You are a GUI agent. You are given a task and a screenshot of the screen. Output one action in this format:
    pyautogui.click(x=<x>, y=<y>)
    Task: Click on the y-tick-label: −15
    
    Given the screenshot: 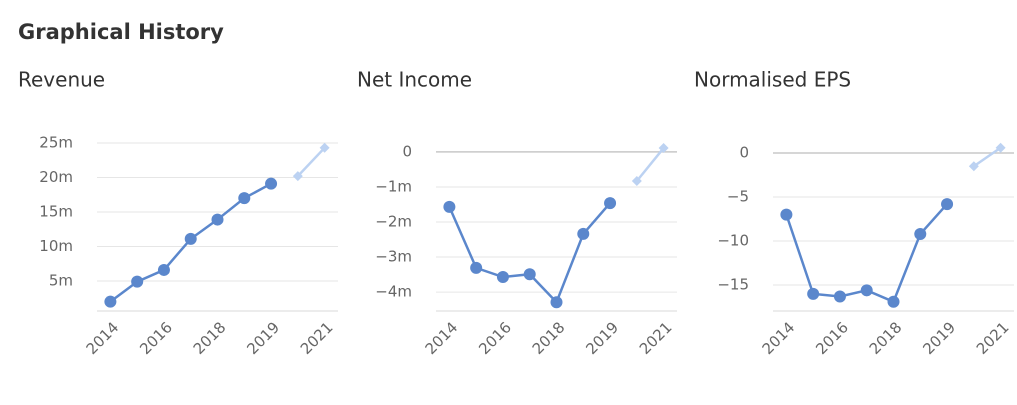 What is the action you would take?
    pyautogui.click(x=733, y=285)
    